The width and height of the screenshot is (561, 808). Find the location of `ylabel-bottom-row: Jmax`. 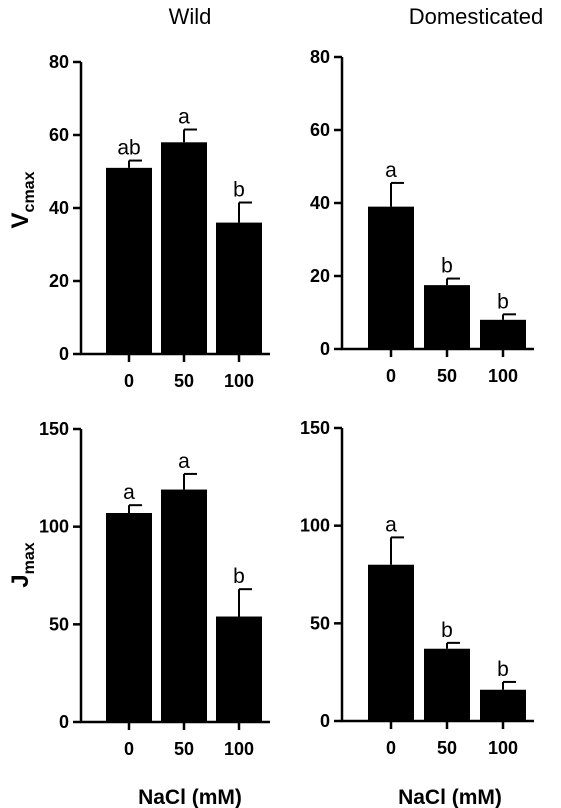

ylabel-bottom-row: Jmax is located at coordinates (22, 564).